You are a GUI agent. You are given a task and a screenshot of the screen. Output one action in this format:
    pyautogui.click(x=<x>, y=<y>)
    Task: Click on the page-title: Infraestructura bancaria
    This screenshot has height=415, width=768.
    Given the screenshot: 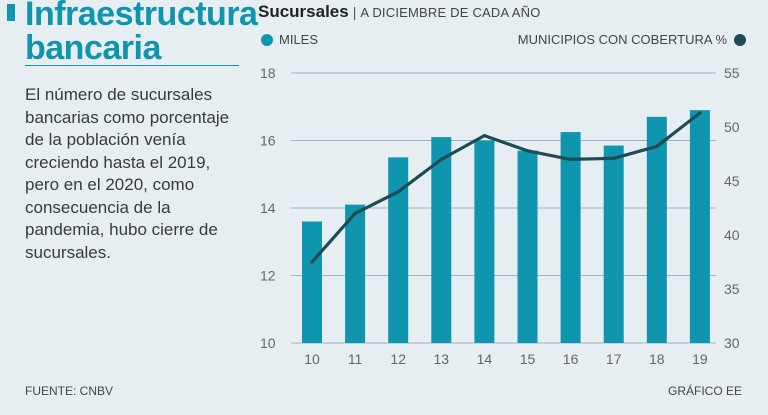 What is the action you would take?
    pyautogui.click(x=141, y=33)
    